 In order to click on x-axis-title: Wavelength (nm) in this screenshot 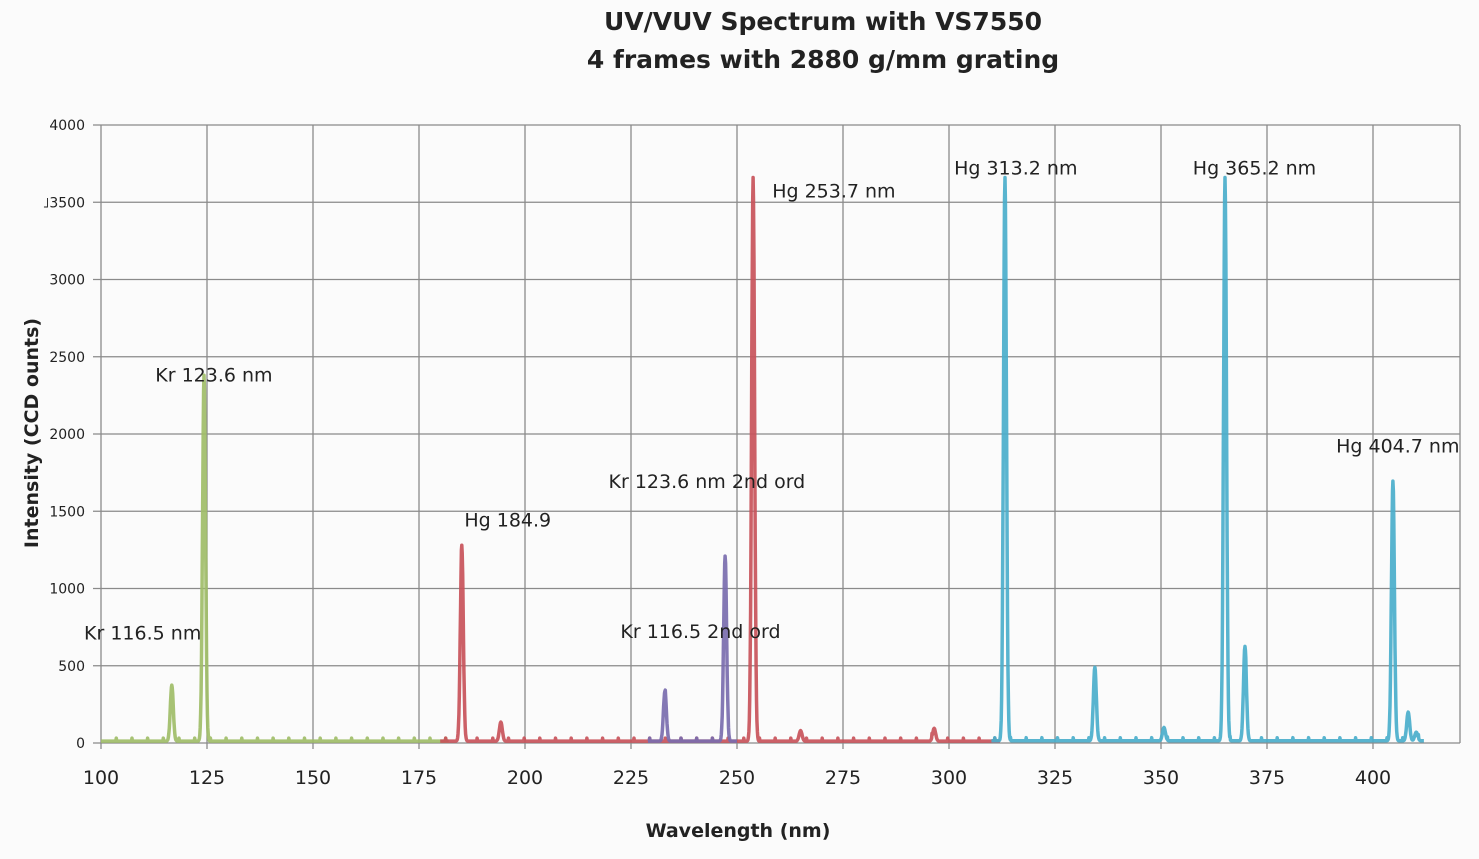, I will do `click(738, 831)`.